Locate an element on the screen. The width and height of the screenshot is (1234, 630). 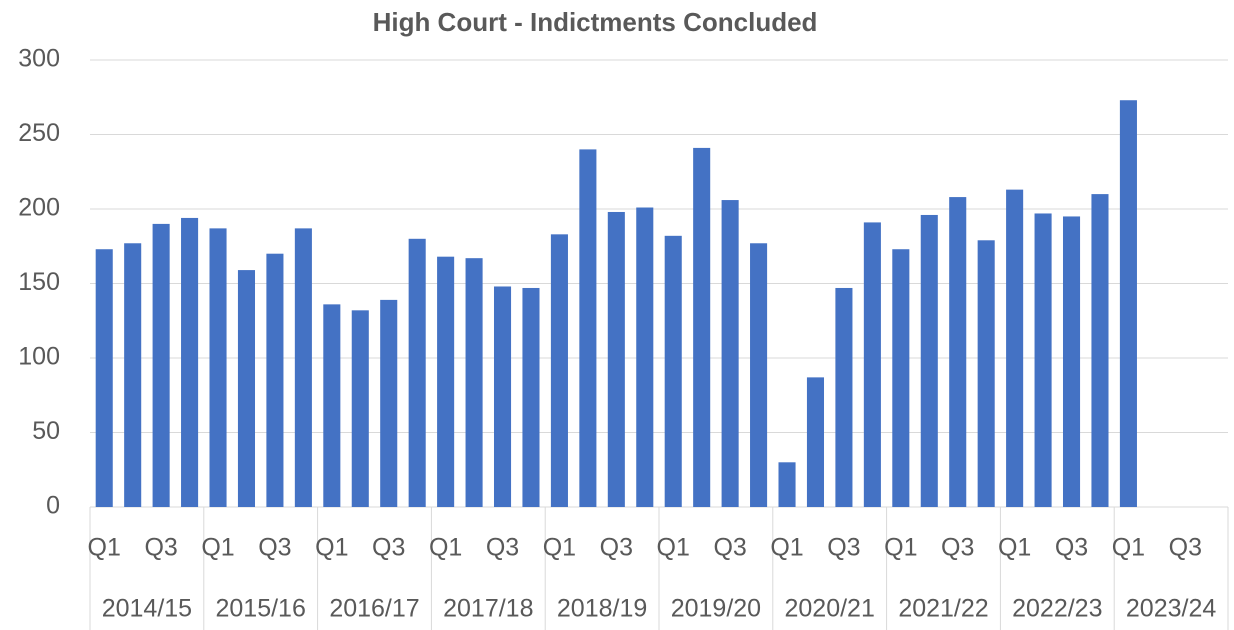
y-tick-label: 200 is located at coordinates (39, 208).